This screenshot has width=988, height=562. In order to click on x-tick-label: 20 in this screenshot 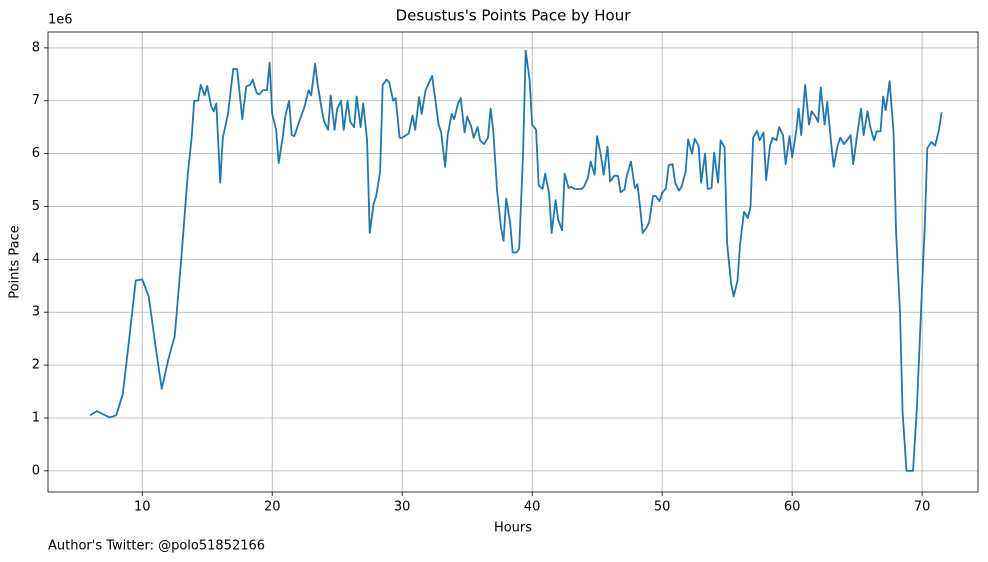, I will do `click(272, 507)`.